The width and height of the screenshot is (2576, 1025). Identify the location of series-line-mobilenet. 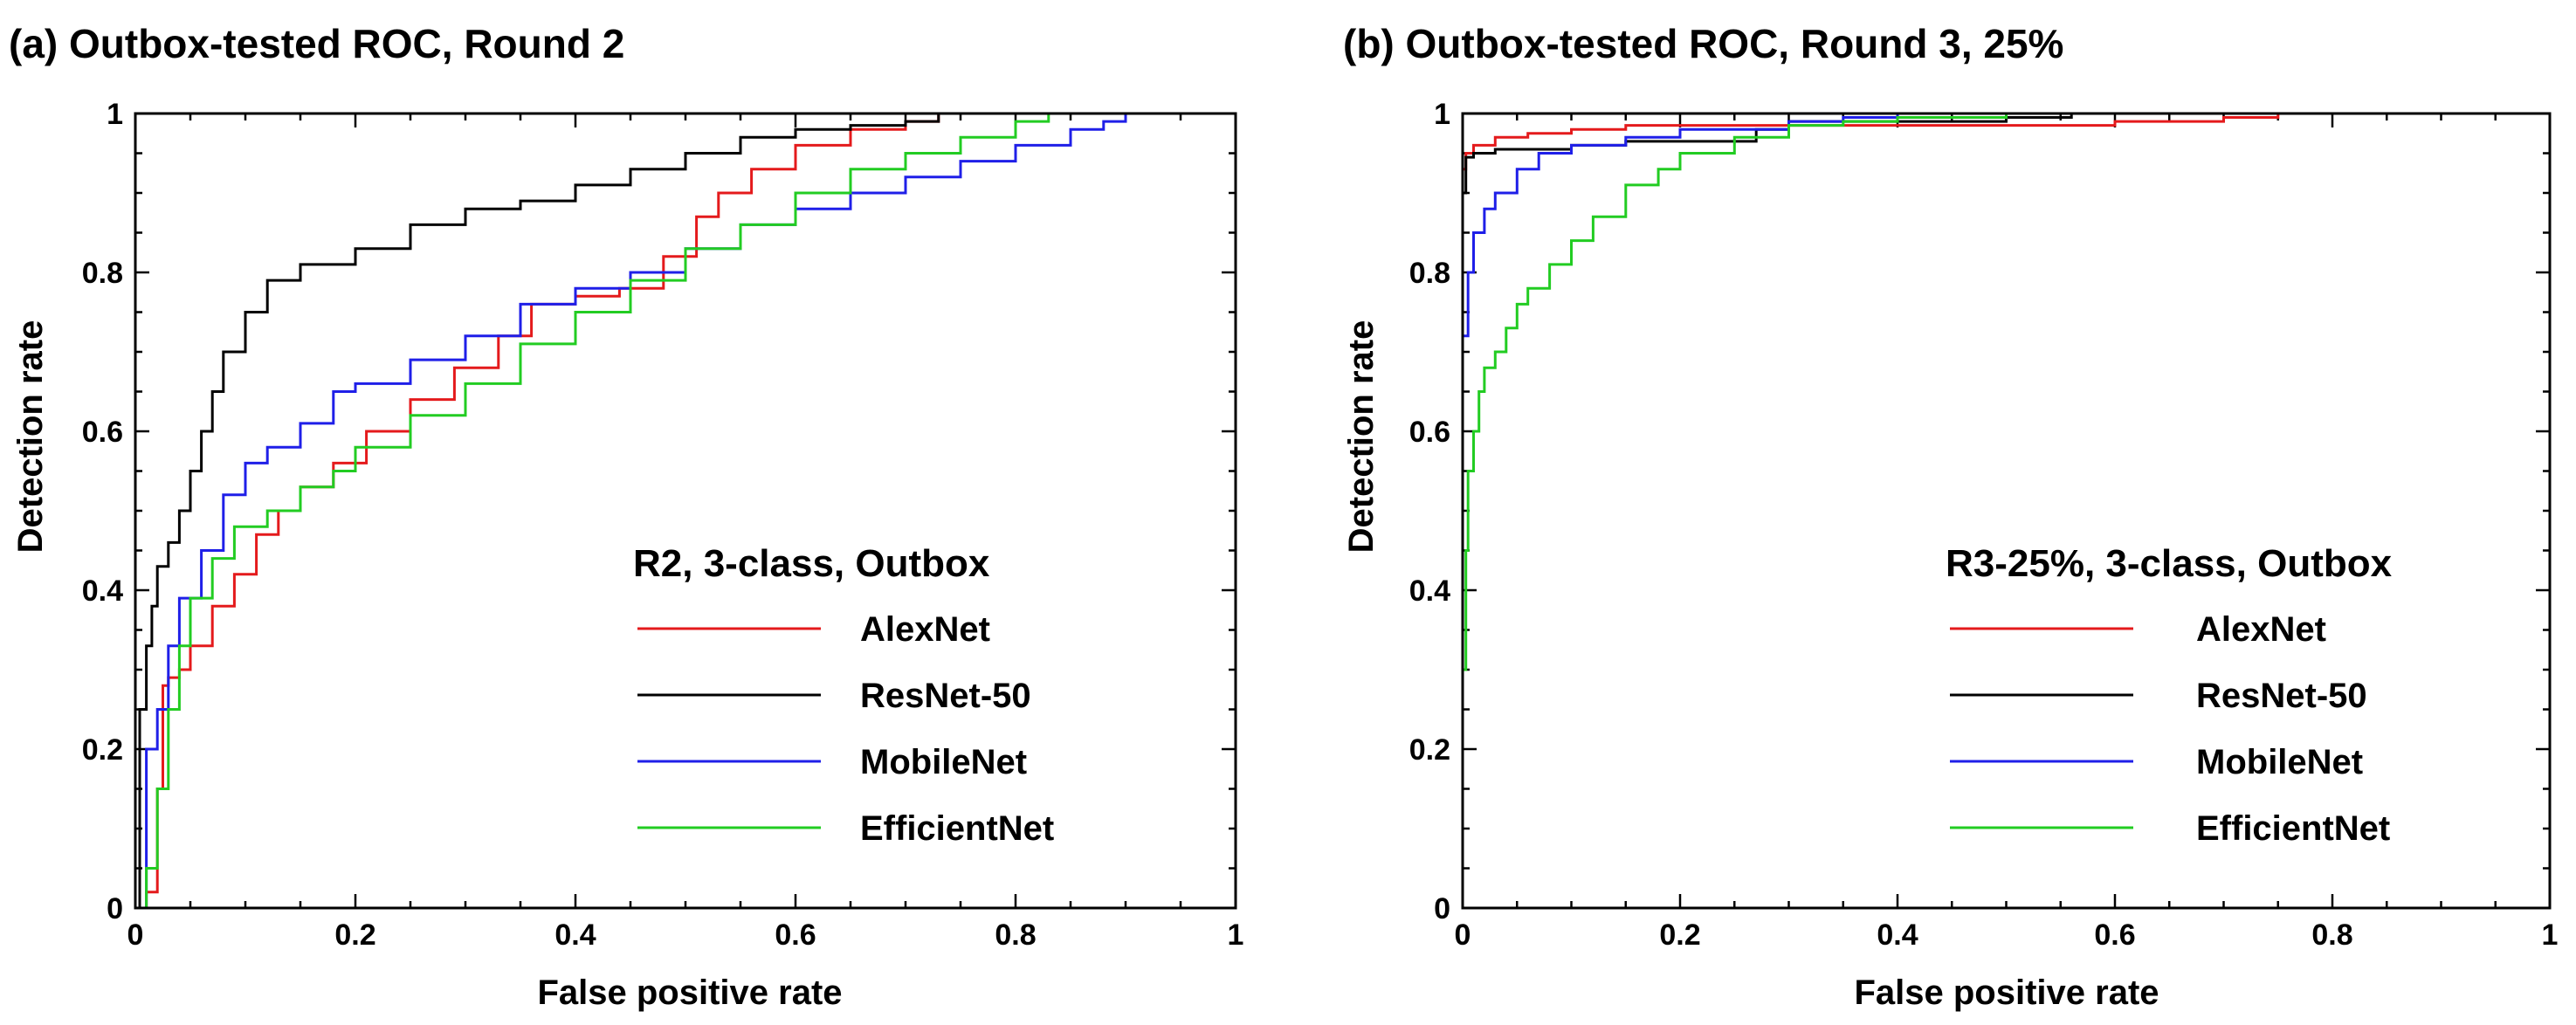
(1708, 225).